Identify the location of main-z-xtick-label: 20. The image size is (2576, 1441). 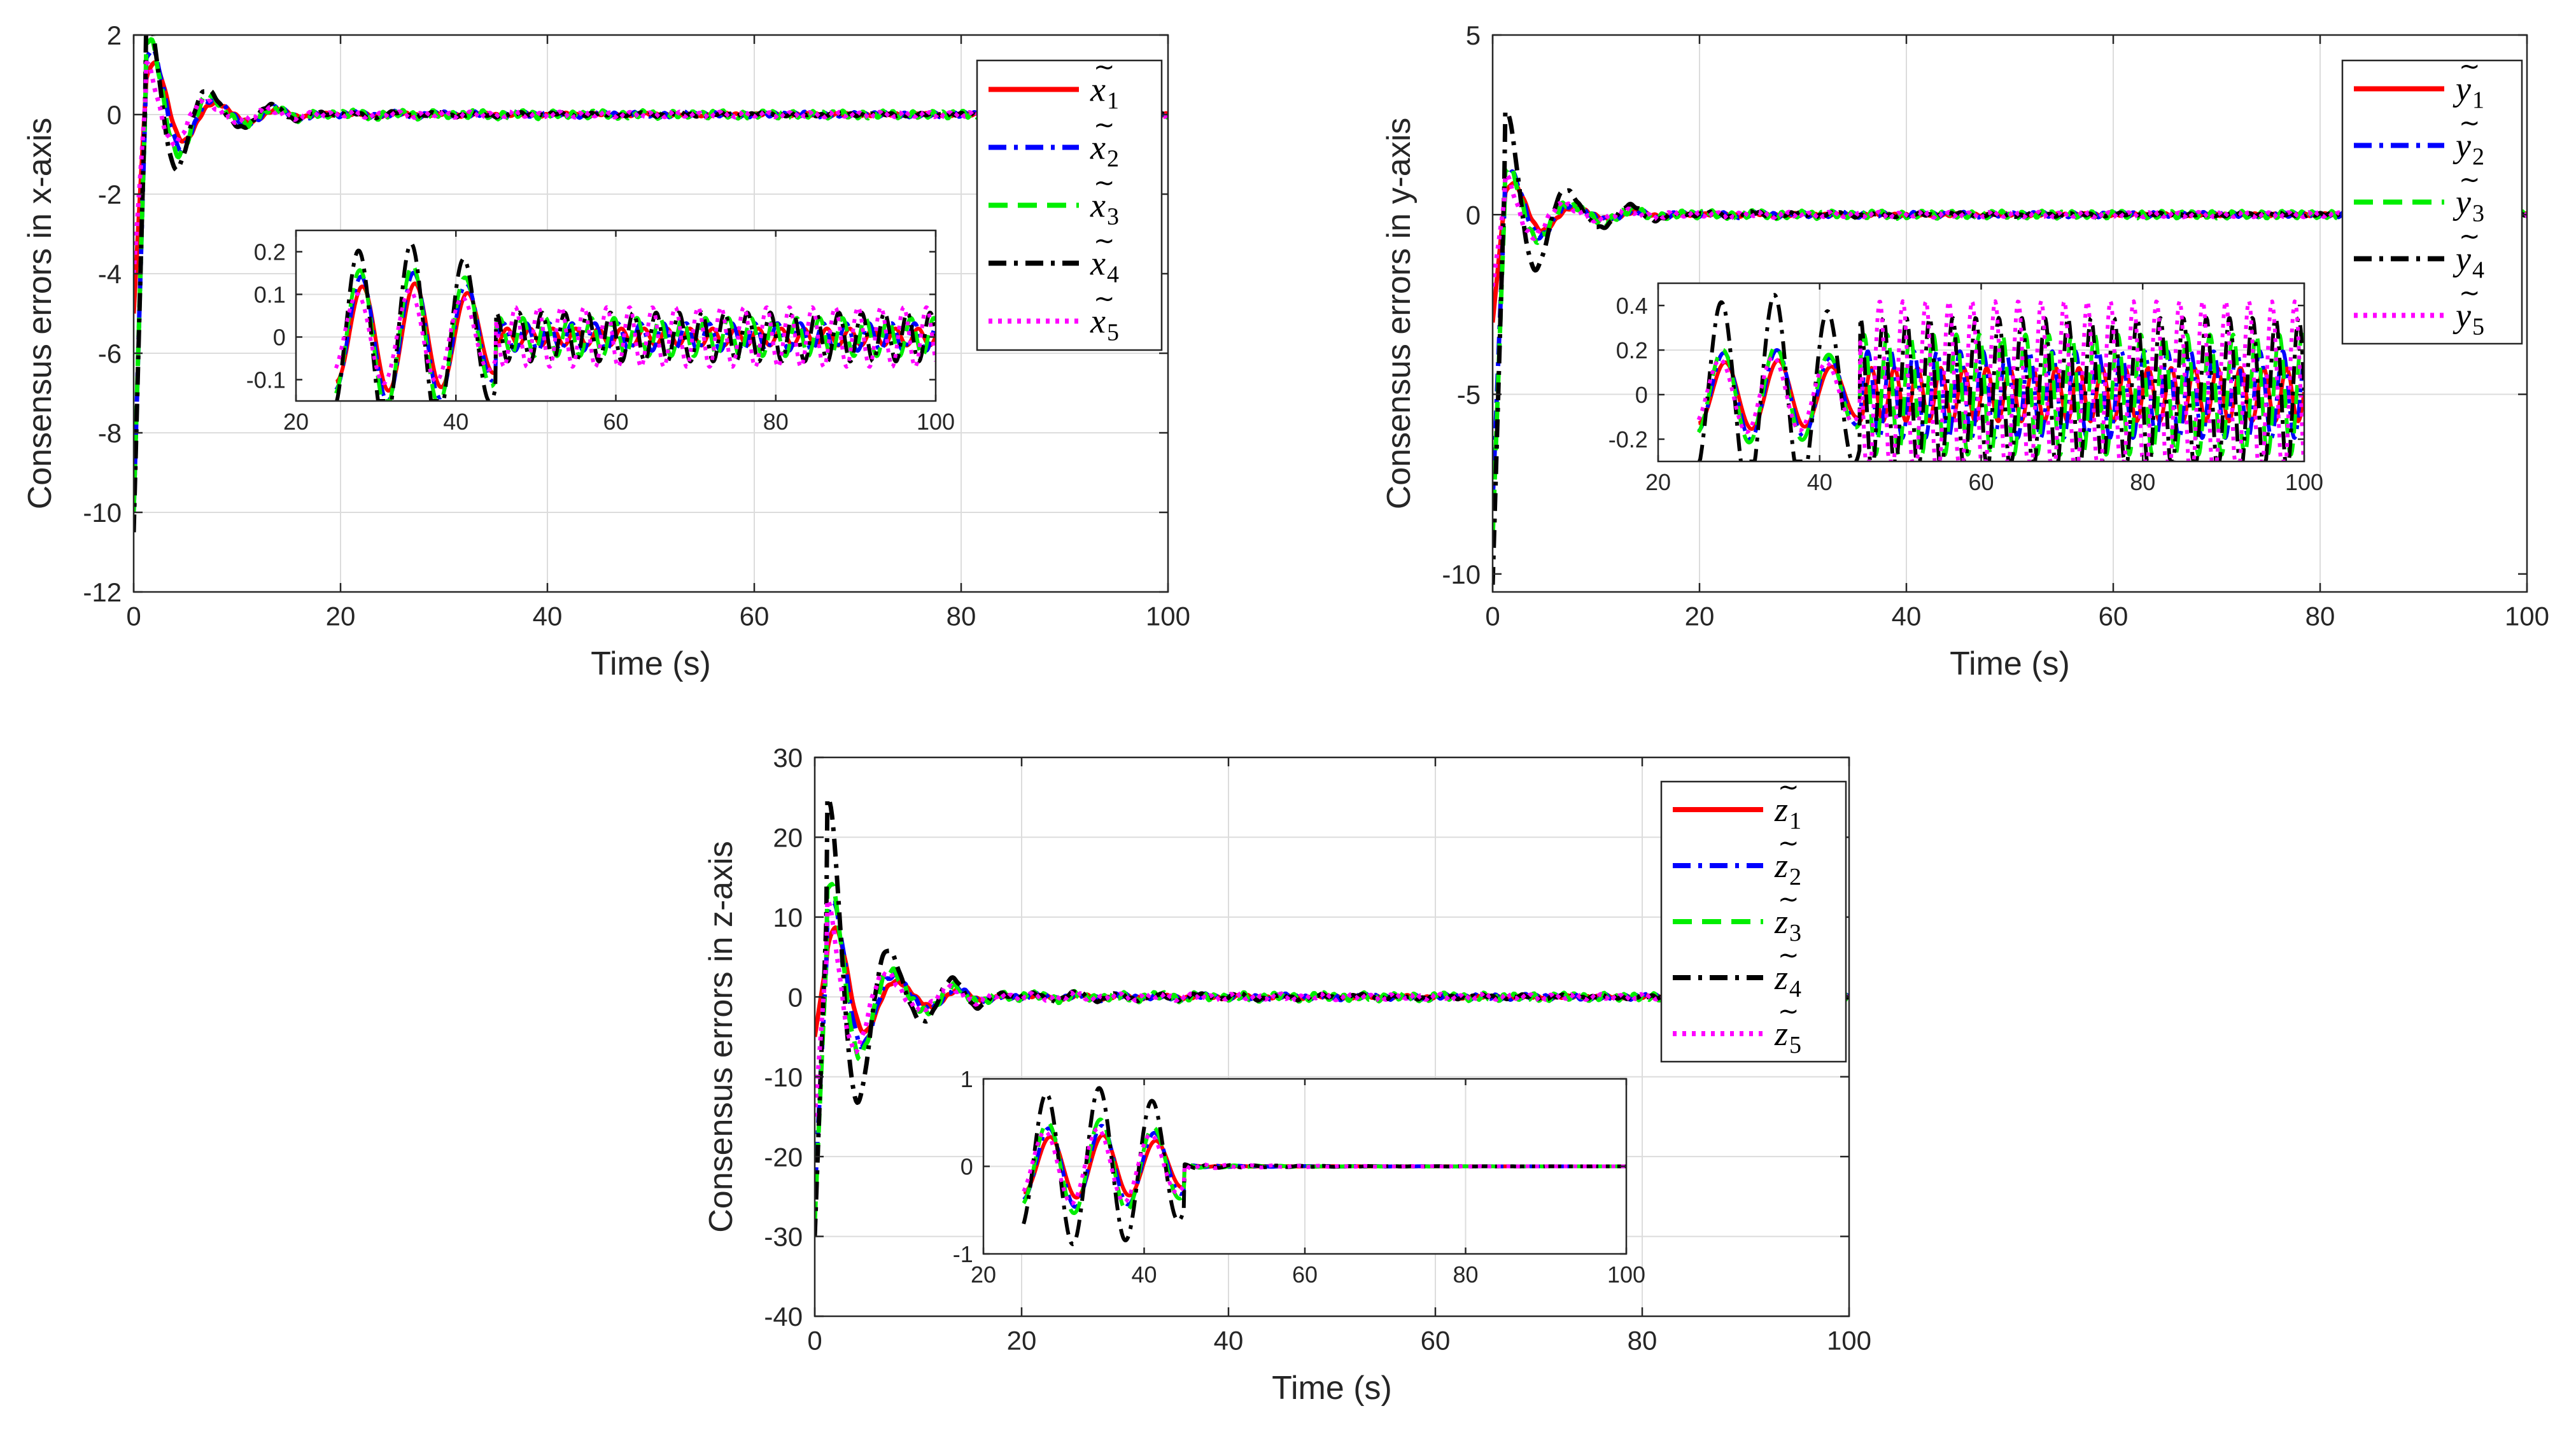
(1022, 1341).